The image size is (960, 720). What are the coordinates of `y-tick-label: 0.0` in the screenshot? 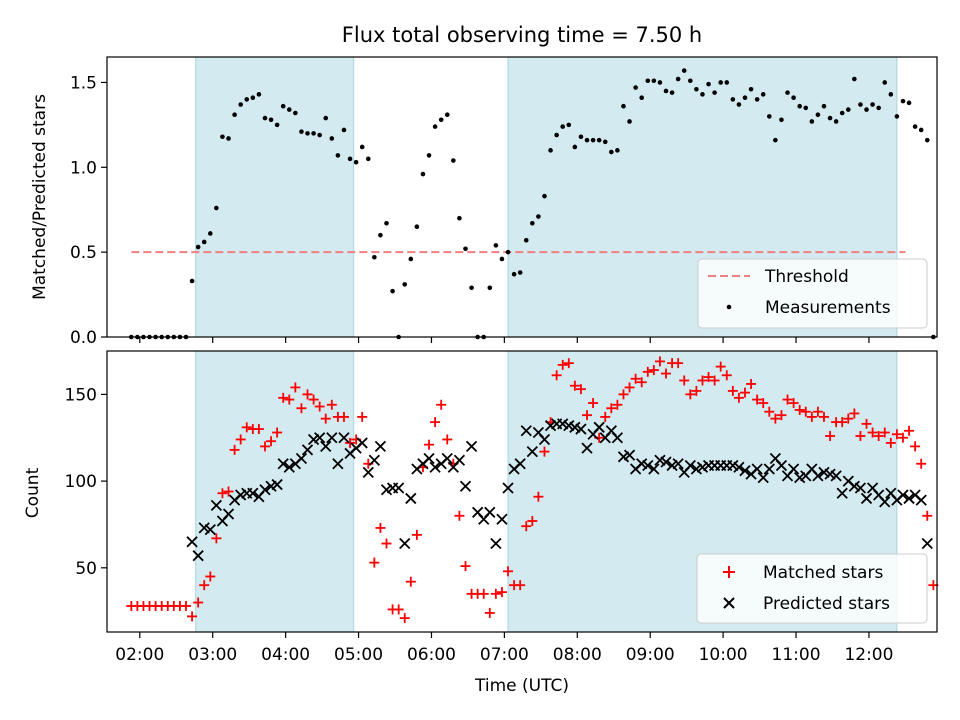 It's located at (83, 338).